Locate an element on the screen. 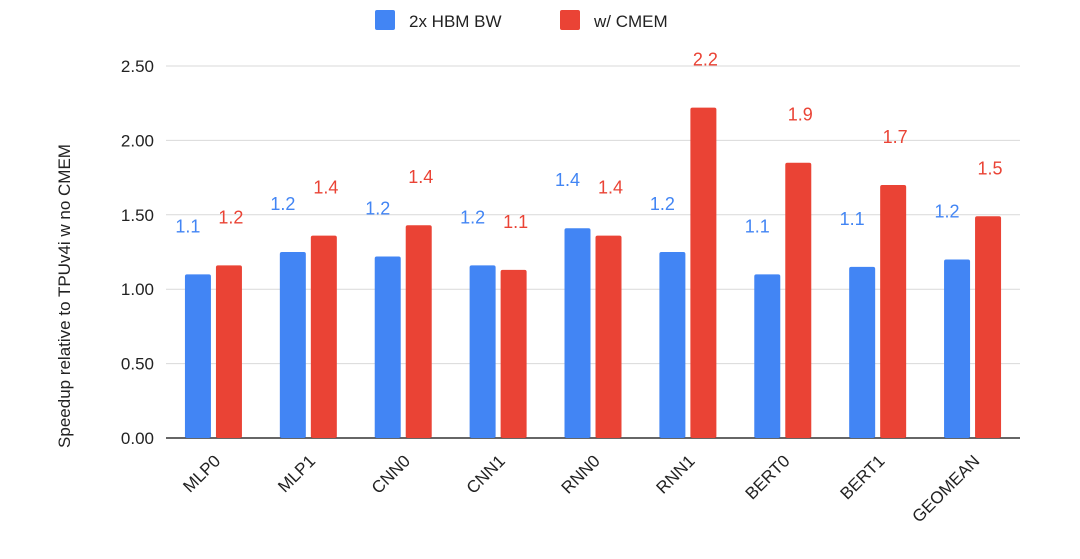  x-tick-label: MLP1 is located at coordinates (296, 473).